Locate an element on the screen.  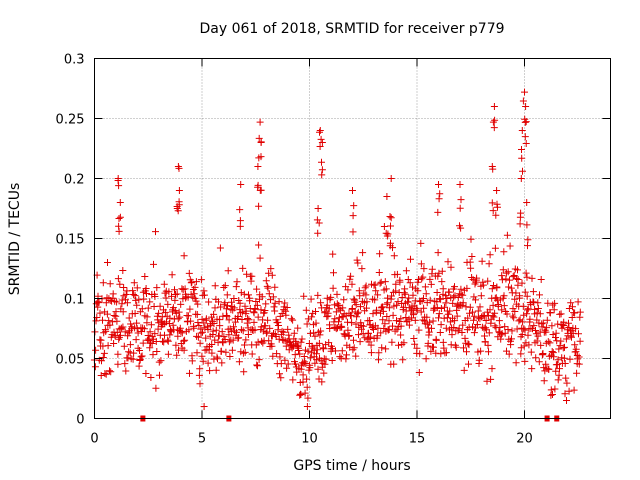
y-tick-labels: 0 0.05 0.1 0.15 0.2 0.25 0.3 is located at coordinates (70, 240).